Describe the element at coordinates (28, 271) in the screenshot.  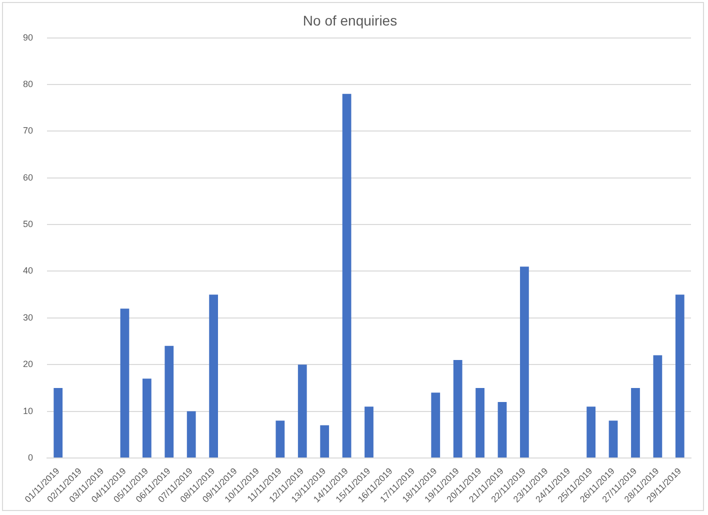
I see `y-tick-label: 40` at that location.